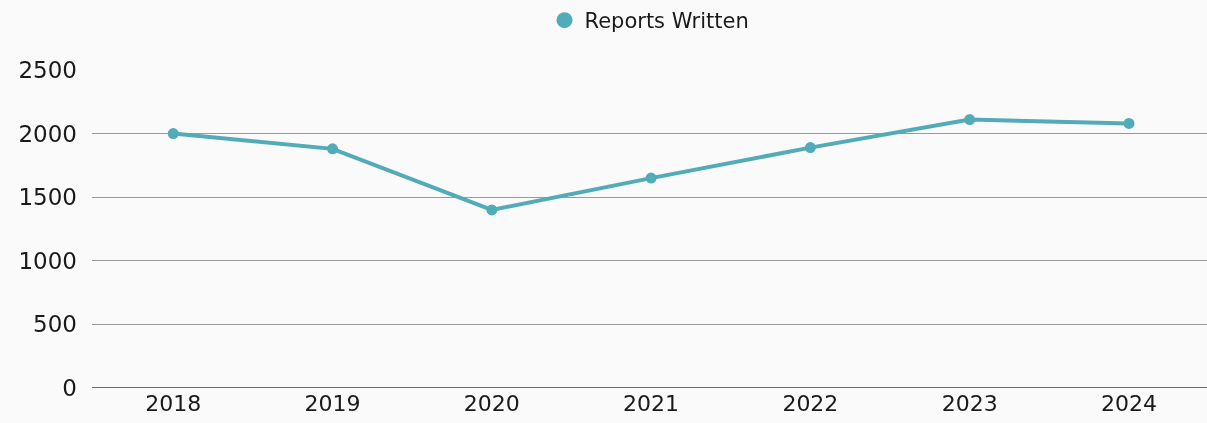 The image size is (1207, 423). Describe the element at coordinates (47, 133) in the screenshot. I see `y-tick-label: 2000` at that location.